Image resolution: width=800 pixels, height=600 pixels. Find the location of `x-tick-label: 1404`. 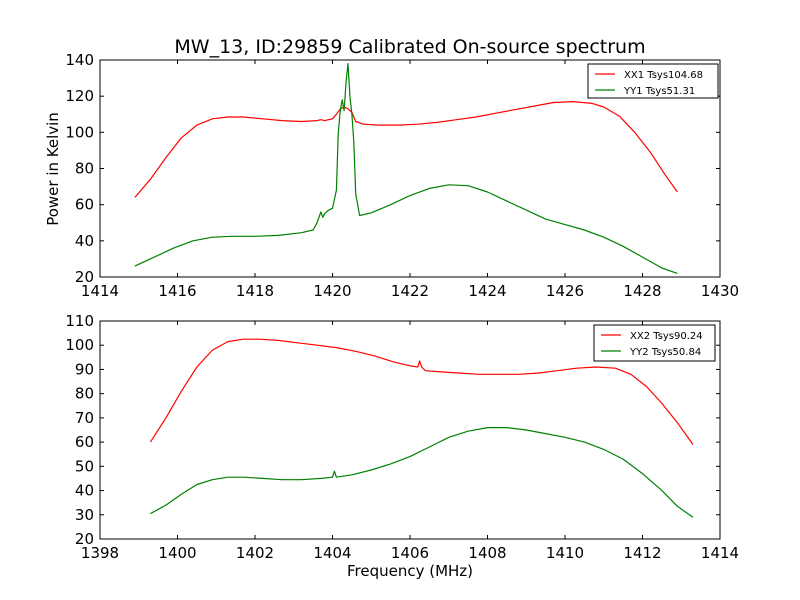

x-tick-label: 1404 is located at coordinates (332, 553).